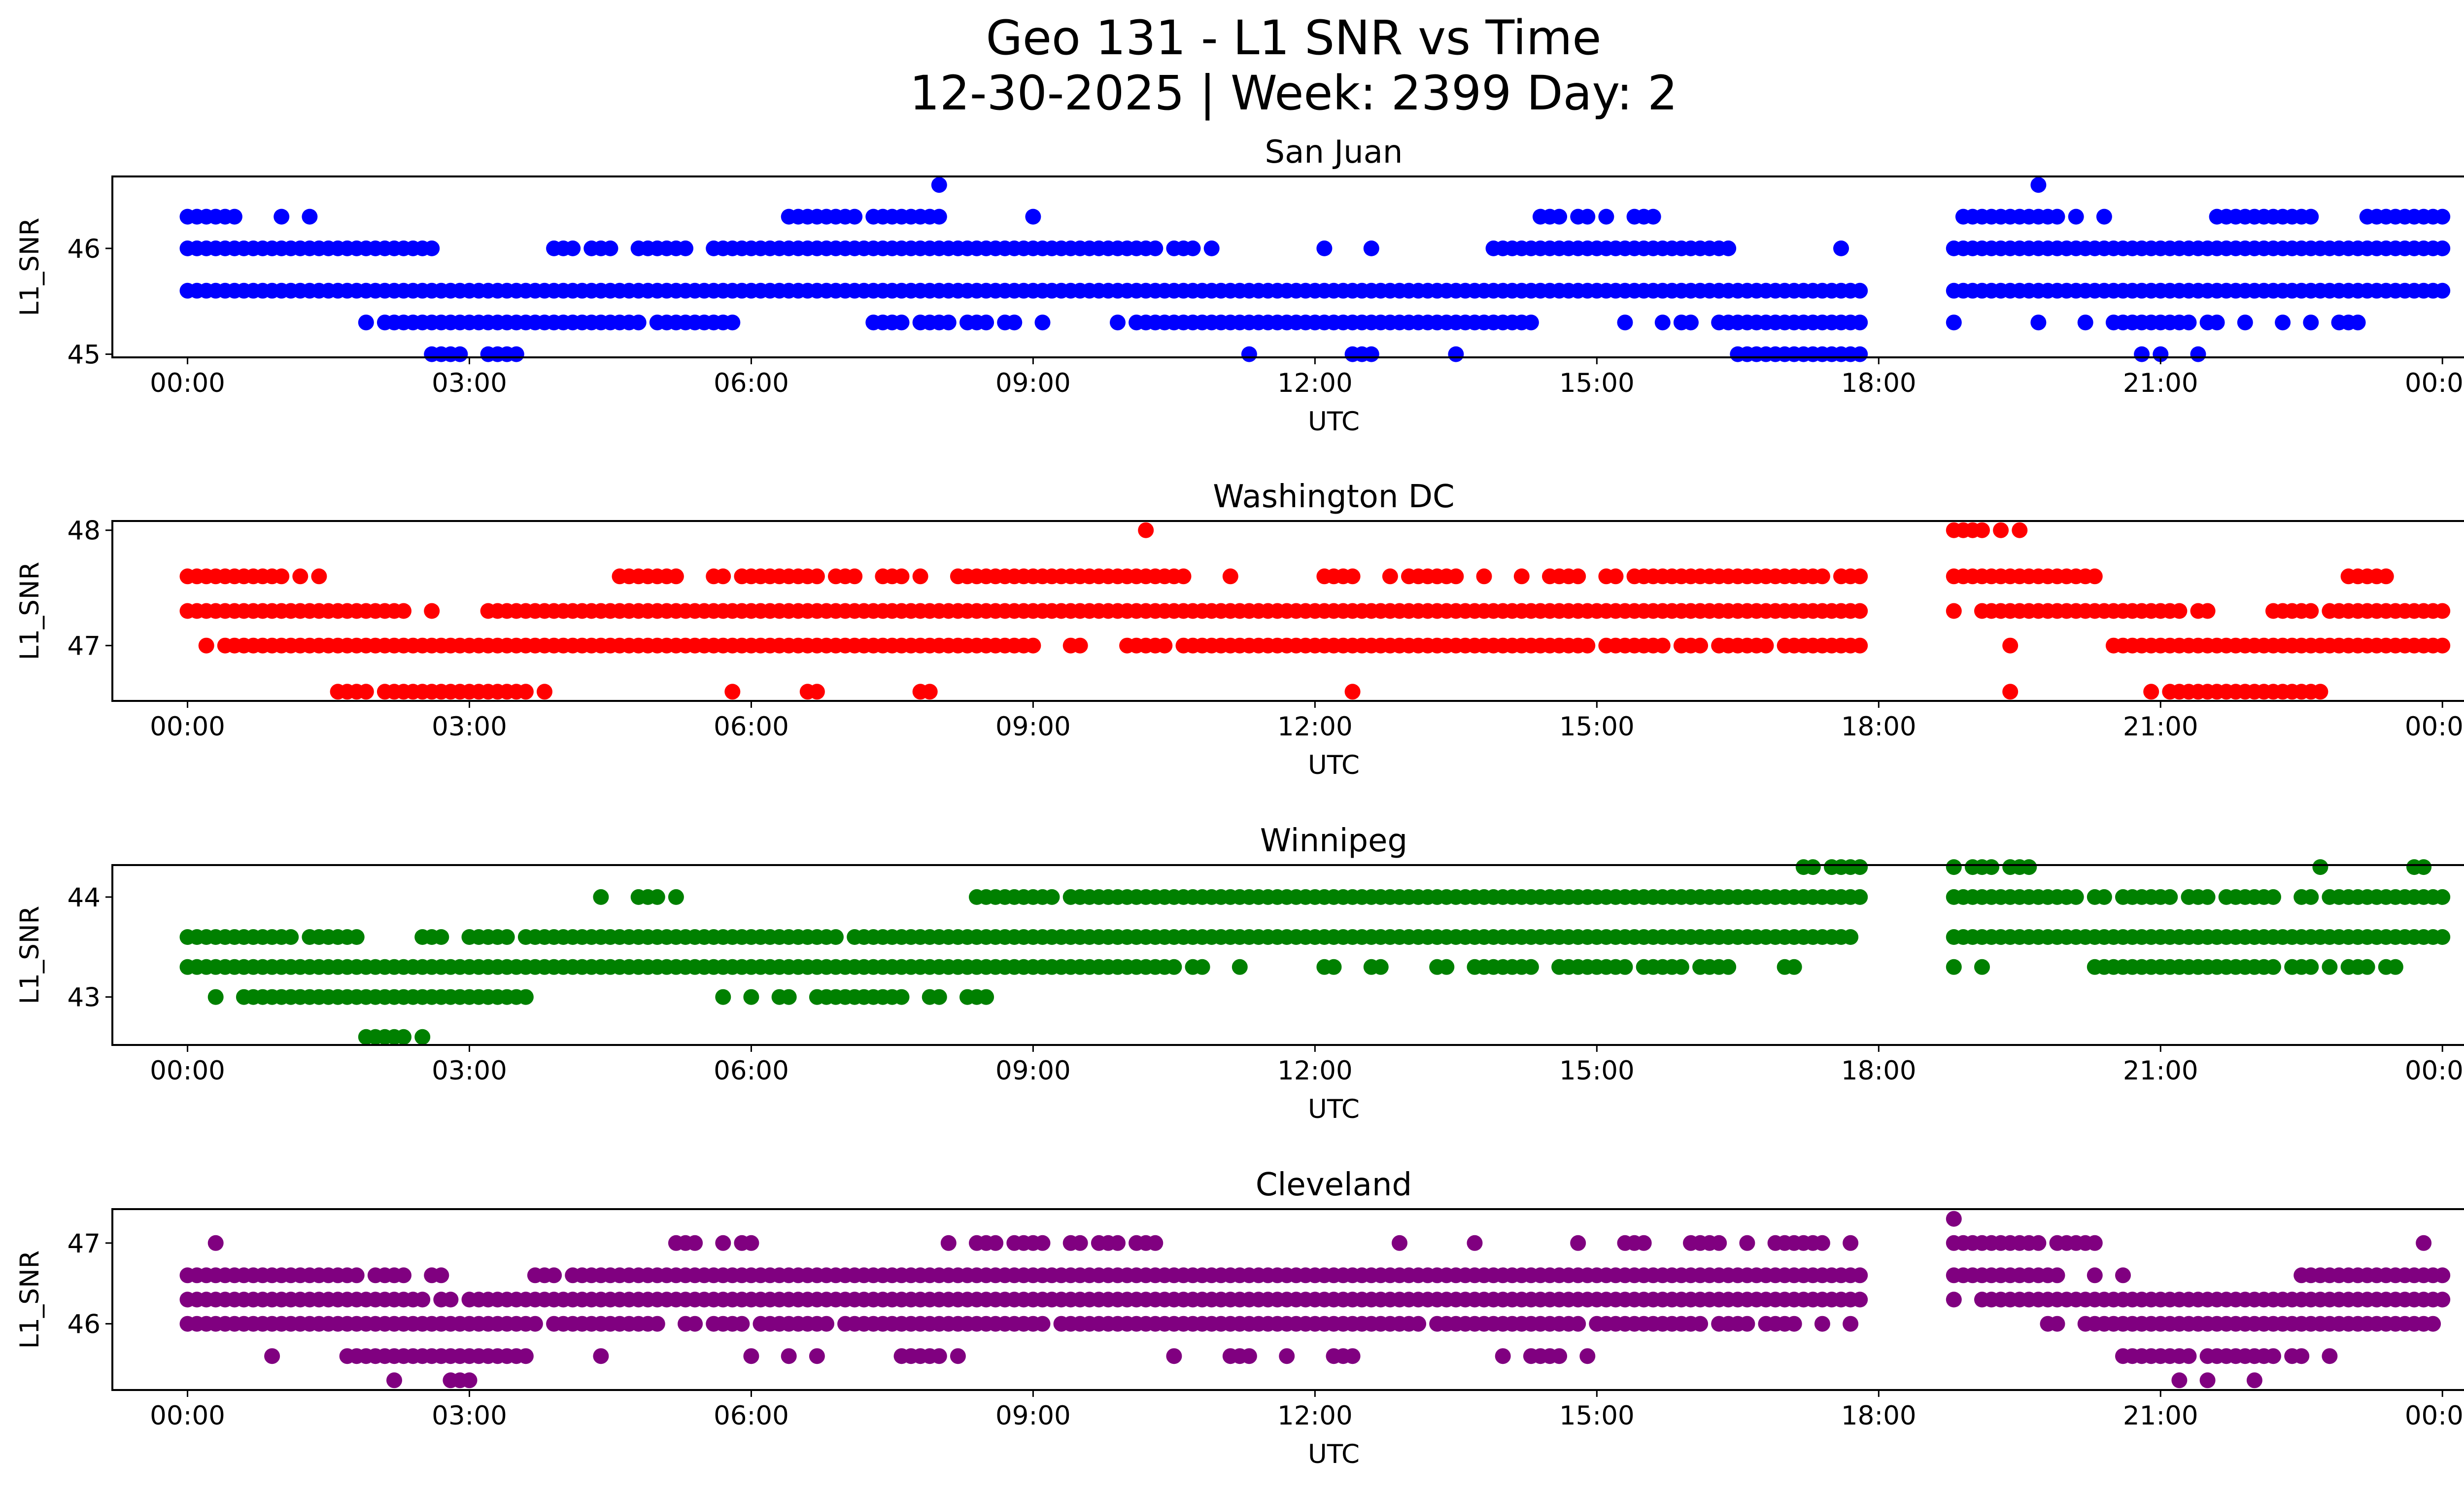 The height and width of the screenshot is (1495, 2464). What do you see at coordinates (84, 355) in the screenshot?
I see `y-tick-label: 45` at bounding box center [84, 355].